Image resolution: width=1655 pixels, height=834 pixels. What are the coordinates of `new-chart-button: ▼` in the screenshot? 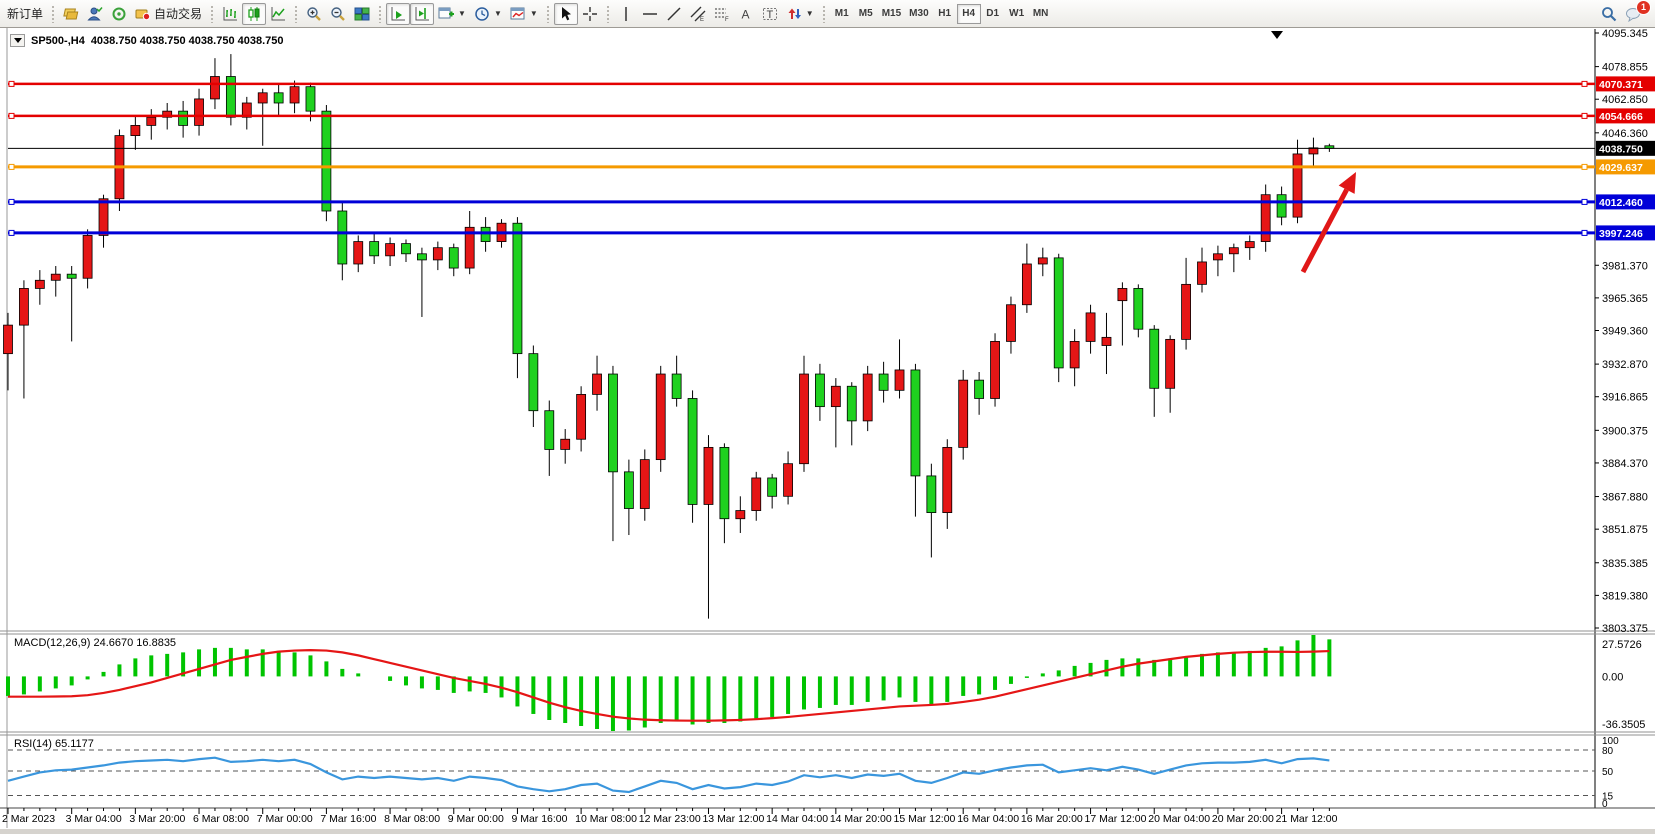 It's located at (452, 14).